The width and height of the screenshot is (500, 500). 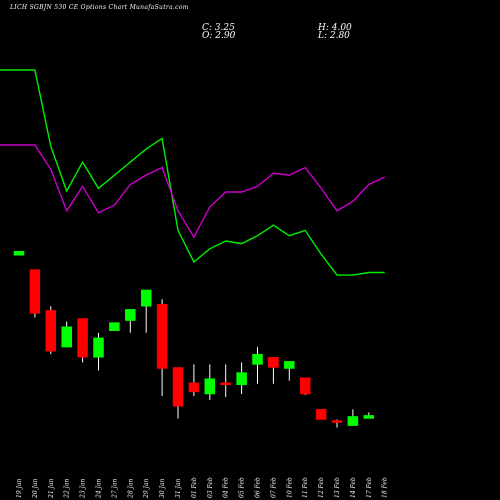 What do you see at coordinates (114, 488) in the screenshot?
I see `x-tick-label: 27 Jan` at bounding box center [114, 488].